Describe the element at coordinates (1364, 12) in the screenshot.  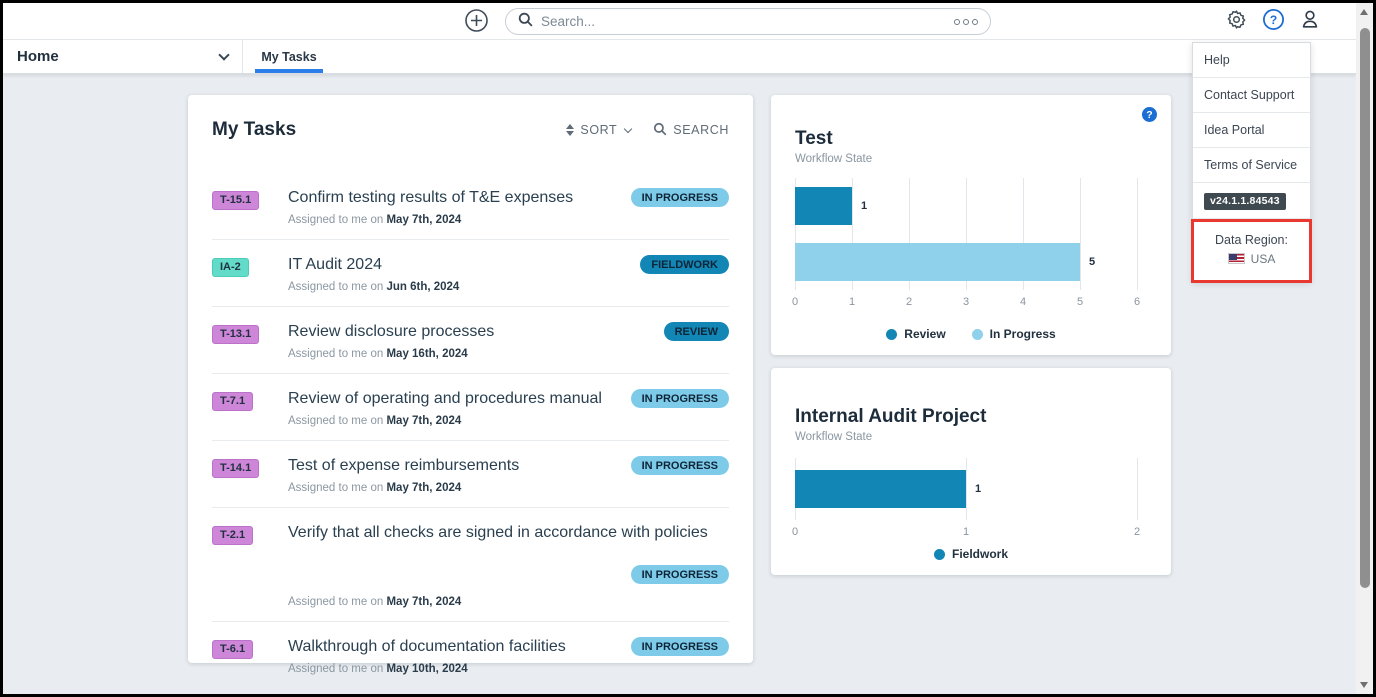
I see `scroll-up-arrow-icon` at that location.